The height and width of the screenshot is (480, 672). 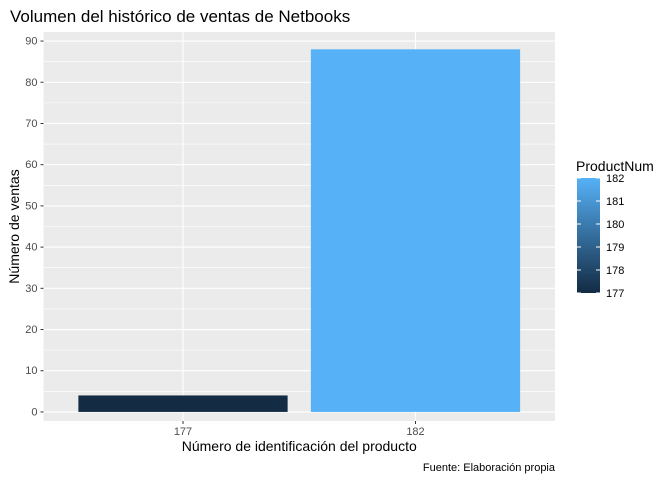 What do you see at coordinates (415, 432) in the screenshot?
I see `x-tick-label: 182` at bounding box center [415, 432].